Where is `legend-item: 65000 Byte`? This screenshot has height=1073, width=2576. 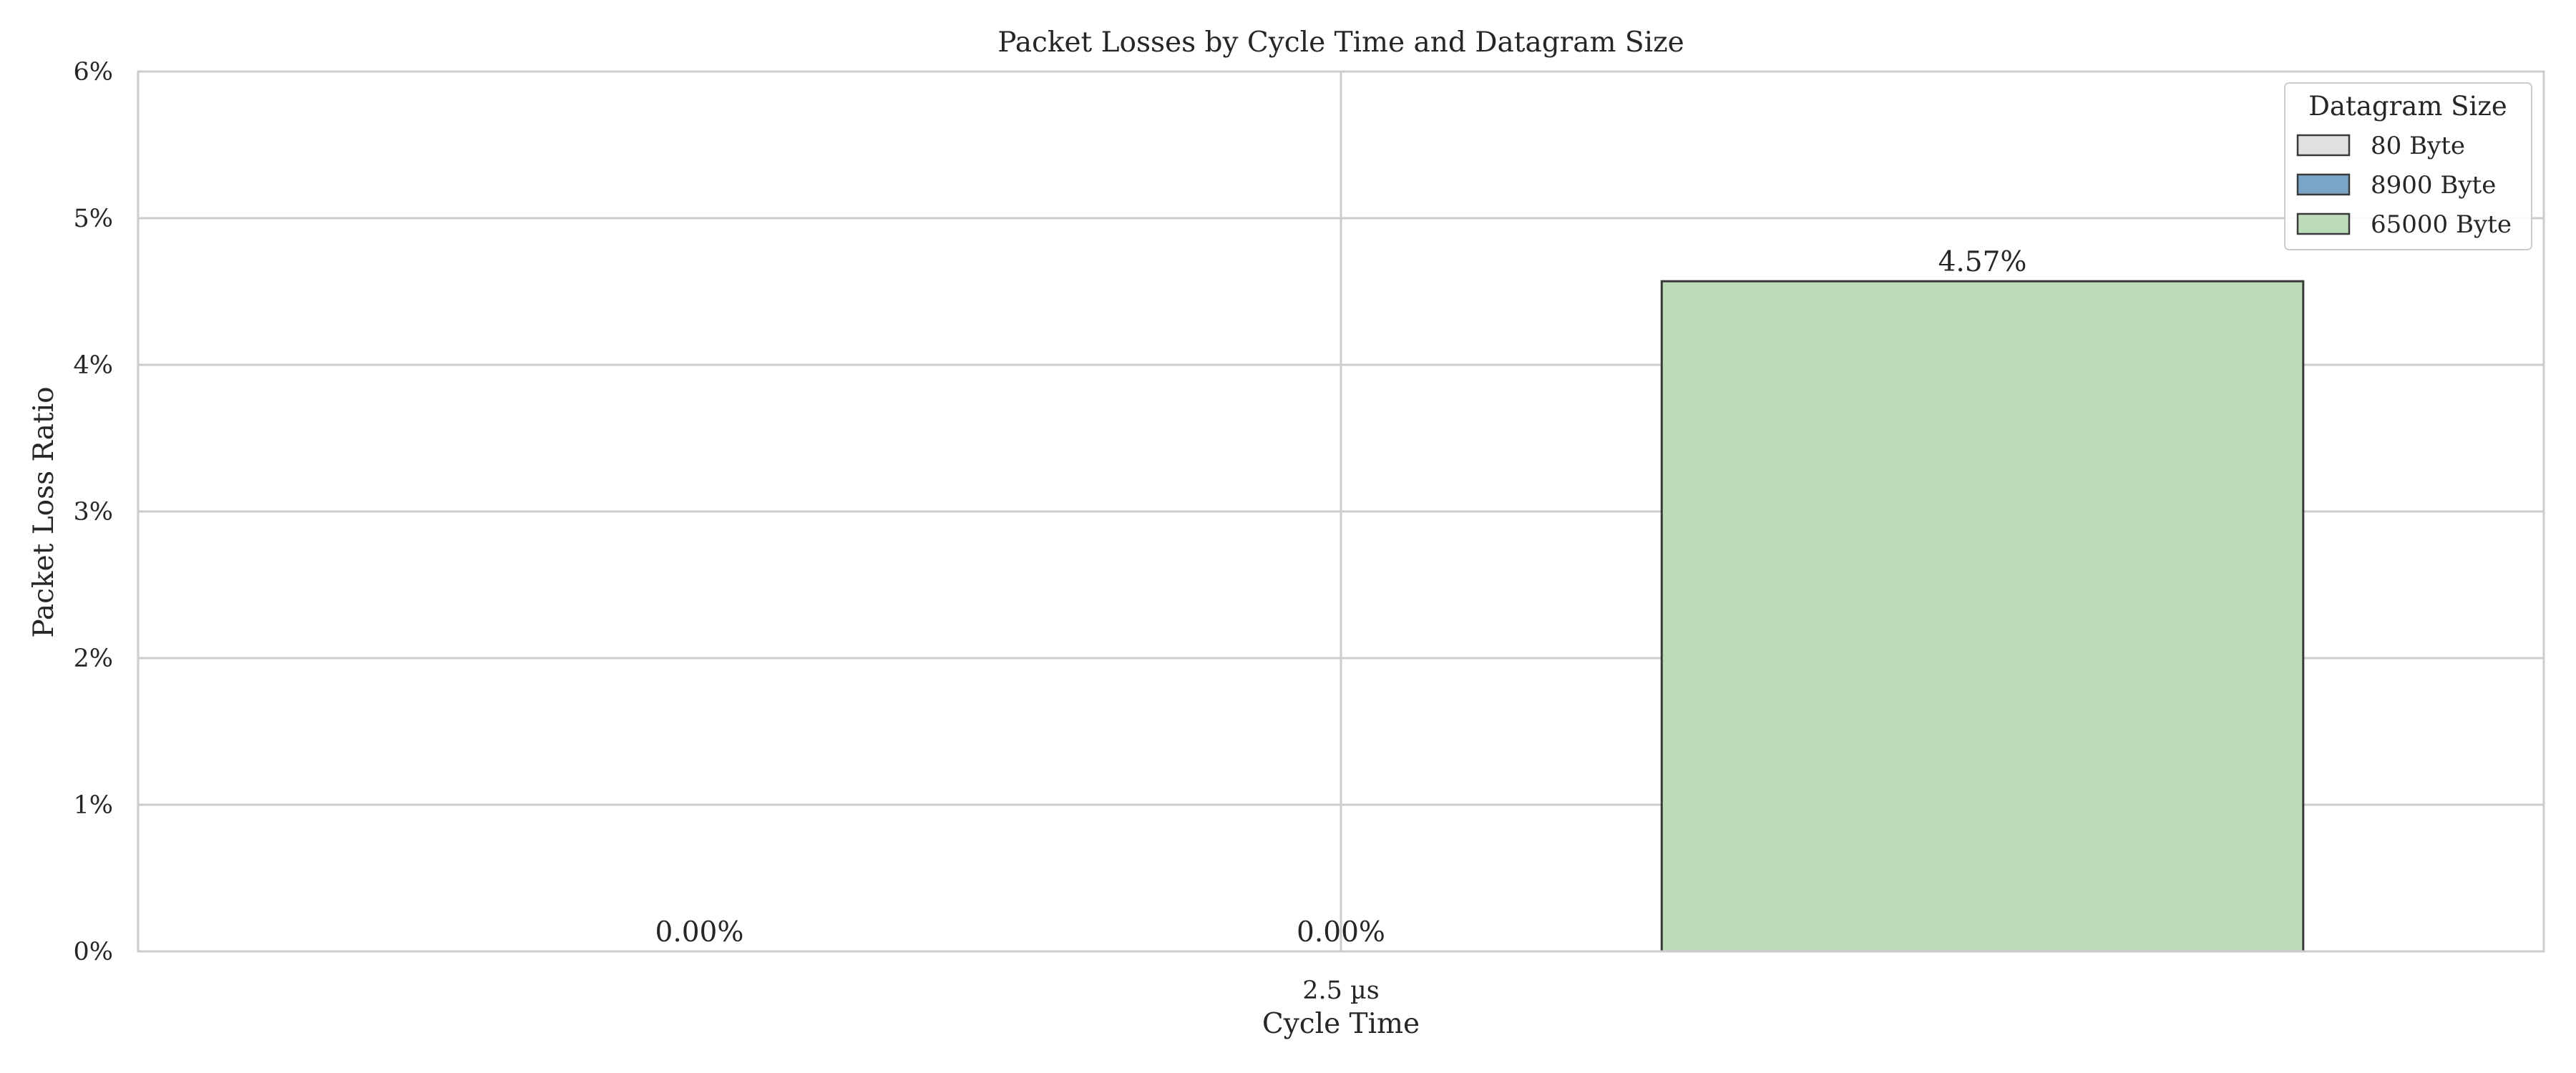 legend-item: 65000 Byte is located at coordinates (2404, 225).